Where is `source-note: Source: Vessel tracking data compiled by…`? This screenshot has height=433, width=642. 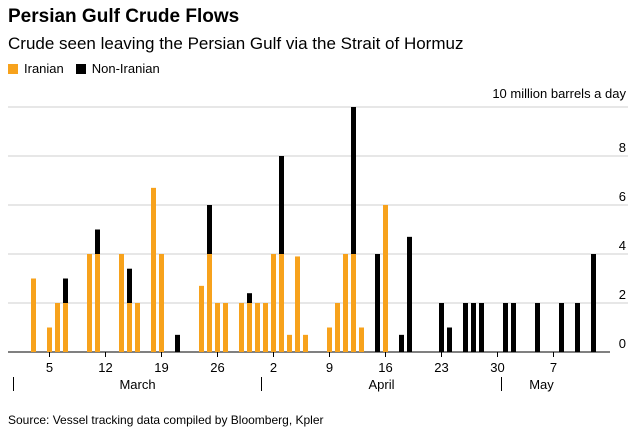
source-note: Source: Vessel tracking data compiled by… is located at coordinates (166, 420).